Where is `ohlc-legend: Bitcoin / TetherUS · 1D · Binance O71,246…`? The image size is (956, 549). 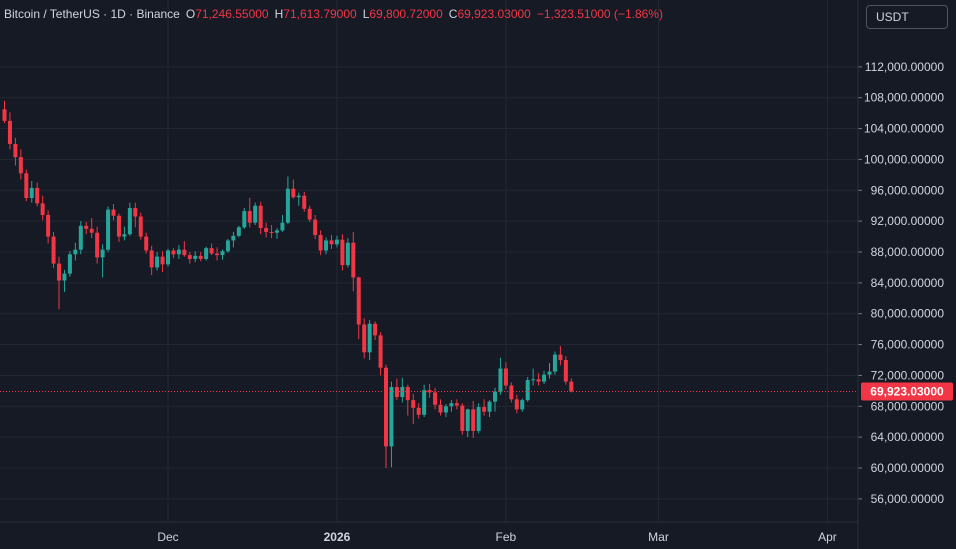
ohlc-legend: Bitcoin / TetherUS · 1D · Binance O71,246… is located at coordinates (333, 14).